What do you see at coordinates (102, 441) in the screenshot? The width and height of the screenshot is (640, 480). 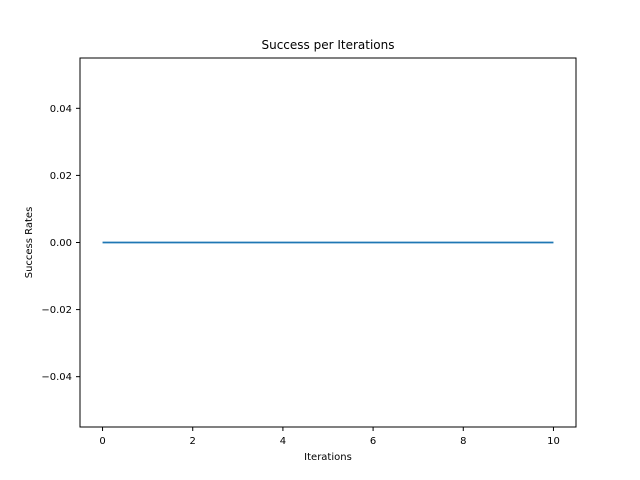 I see `x-tick-label: 0` at bounding box center [102, 441].